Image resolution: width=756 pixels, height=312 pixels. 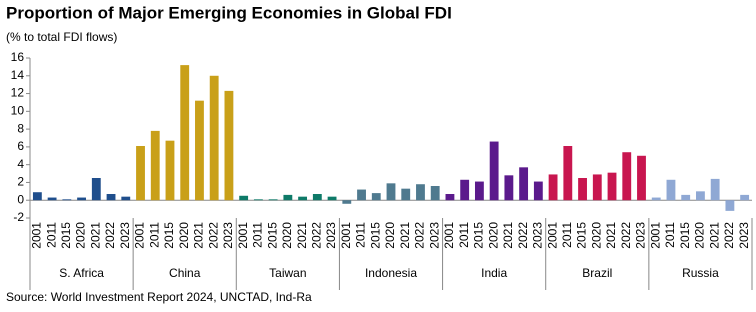 I want to click on group-label: China, so click(x=185, y=273).